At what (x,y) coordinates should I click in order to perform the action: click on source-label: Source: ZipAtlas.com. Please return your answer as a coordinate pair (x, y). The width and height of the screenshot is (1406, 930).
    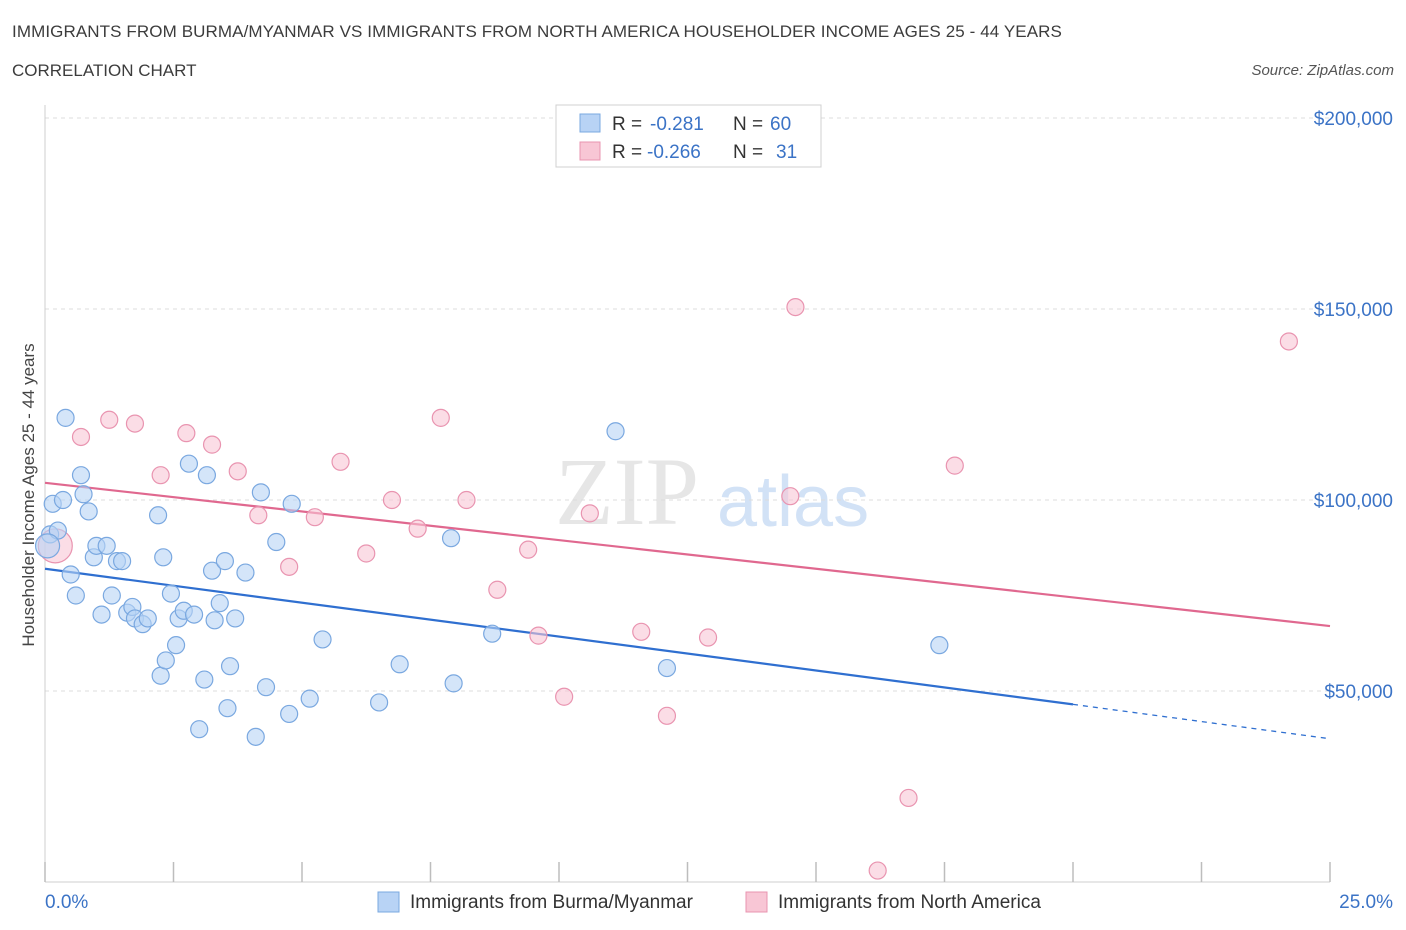
    Looking at the image, I should click on (1322, 70).